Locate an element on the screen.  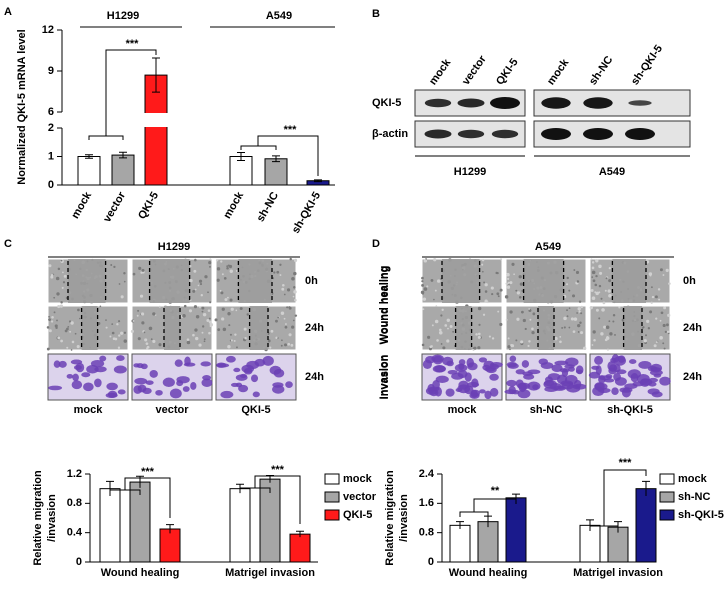
legend-label: mock is located at coordinates (358, 479).